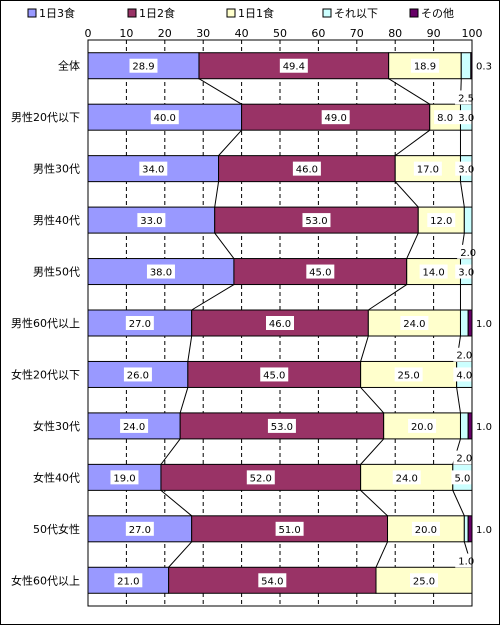 This screenshot has width=500, height=625. I want to click on x-tick-label: 20, so click(165, 33).